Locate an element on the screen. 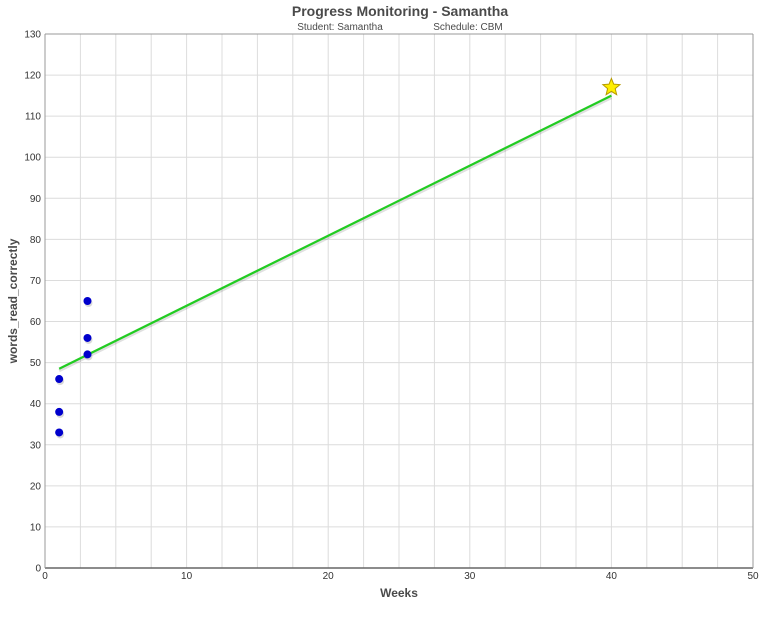  y-tick-label: 50 is located at coordinates (36, 363).